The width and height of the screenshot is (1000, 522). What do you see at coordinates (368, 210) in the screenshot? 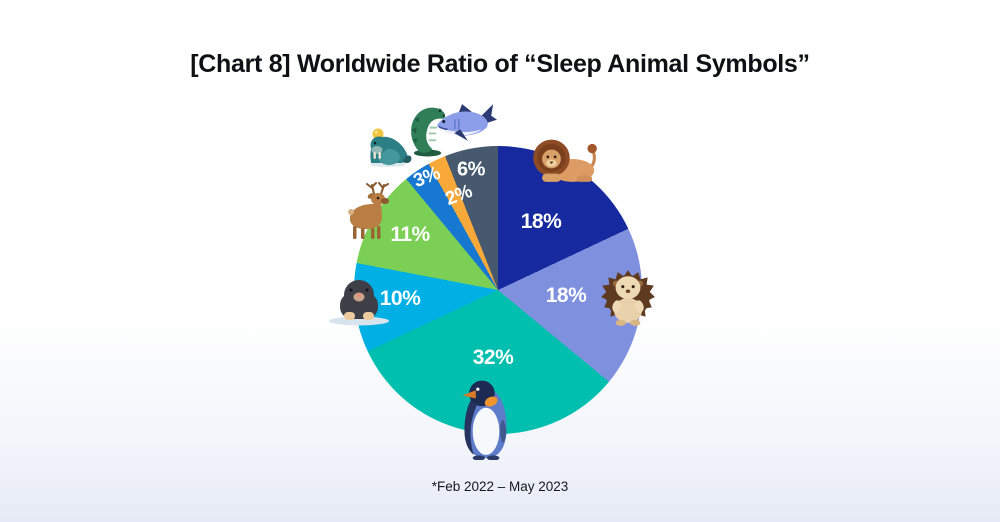
I see `deer-icon` at bounding box center [368, 210].